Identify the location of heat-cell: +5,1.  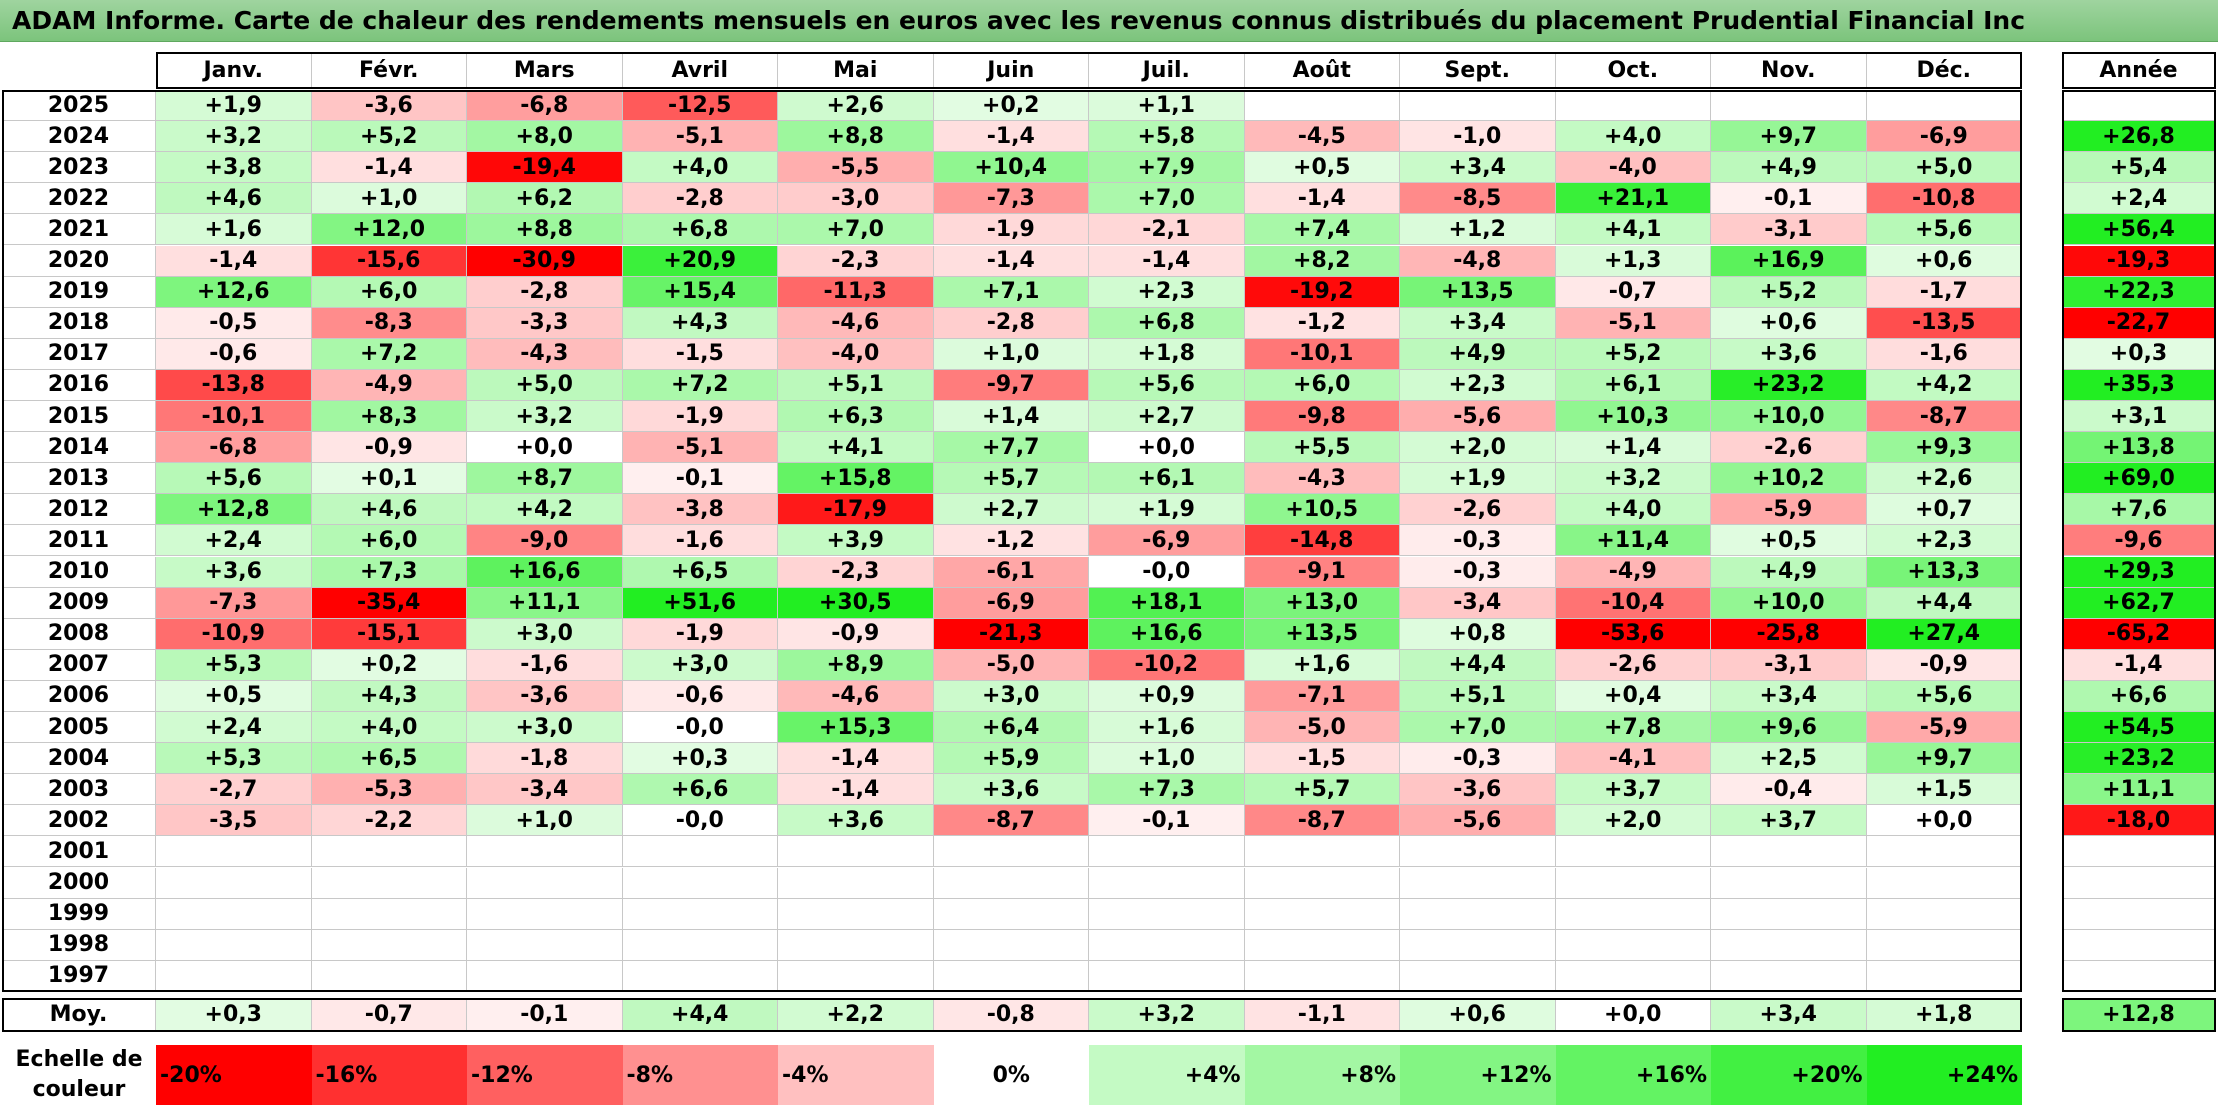
(1478, 696).